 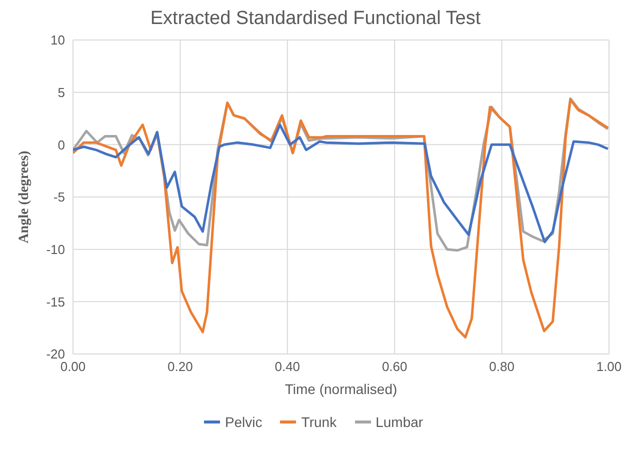 What do you see at coordinates (55, 302) in the screenshot?
I see `y-tick-label: -15` at bounding box center [55, 302].